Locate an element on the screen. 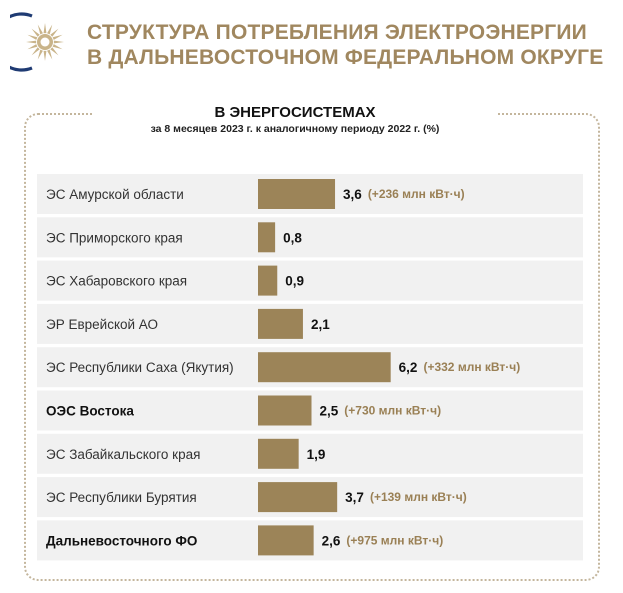 Image resolution: width=623 pixels, height=593 pixels. category-label: ЭС Республики Бурятия is located at coordinates (121, 497).